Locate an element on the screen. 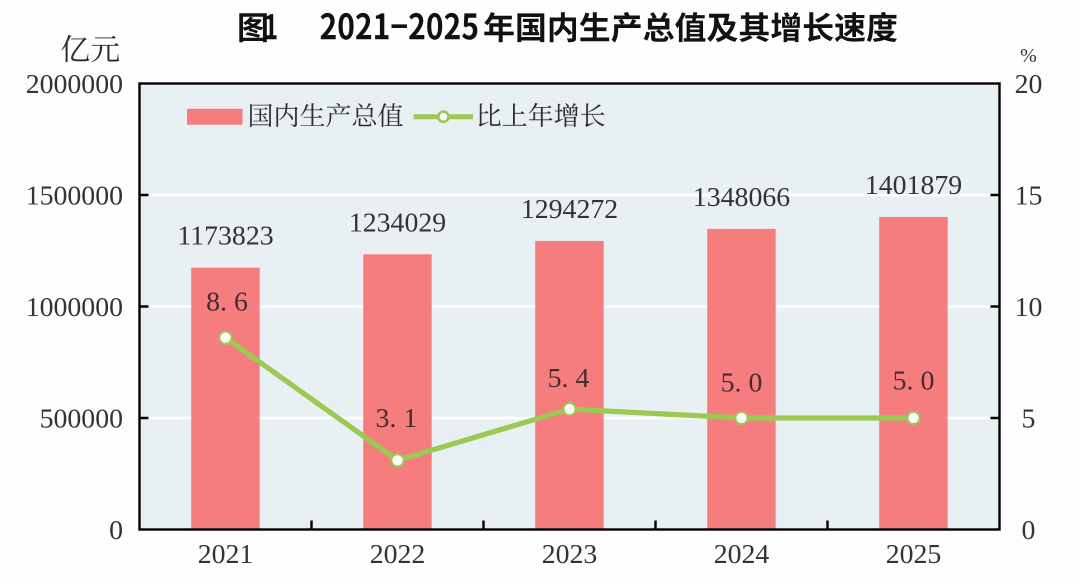 The image size is (1080, 584). svg-text: 8. 6 is located at coordinates (227, 302).